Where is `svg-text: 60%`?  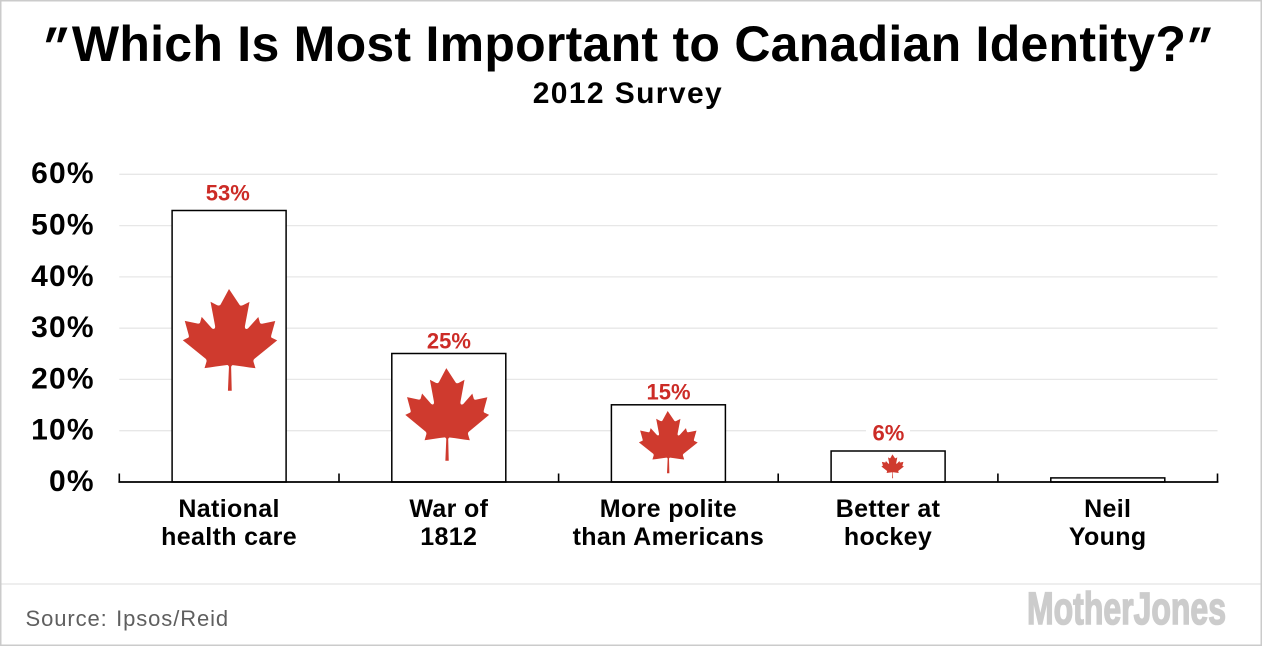
svg-text: 60% is located at coordinates (63, 173).